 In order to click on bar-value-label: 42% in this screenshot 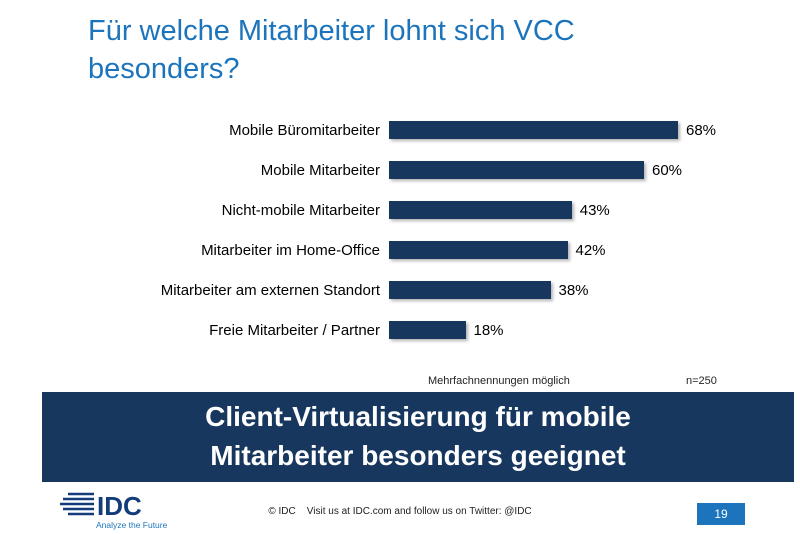, I will do `click(590, 250)`.